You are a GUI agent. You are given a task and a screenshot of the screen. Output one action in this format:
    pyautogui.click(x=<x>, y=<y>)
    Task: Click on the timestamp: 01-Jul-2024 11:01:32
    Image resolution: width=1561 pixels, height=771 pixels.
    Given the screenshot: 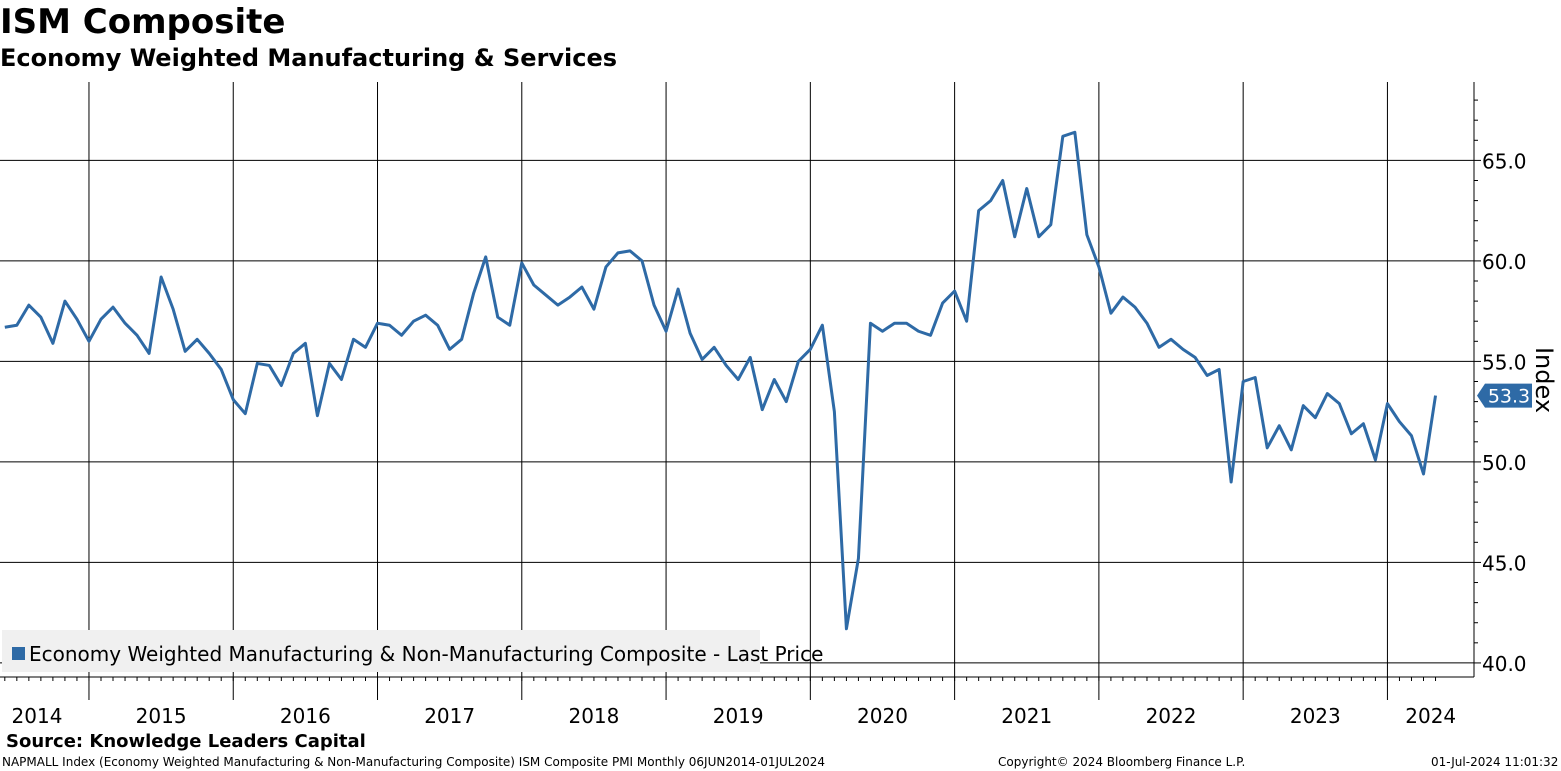 What is the action you would take?
    pyautogui.click(x=1495, y=762)
    